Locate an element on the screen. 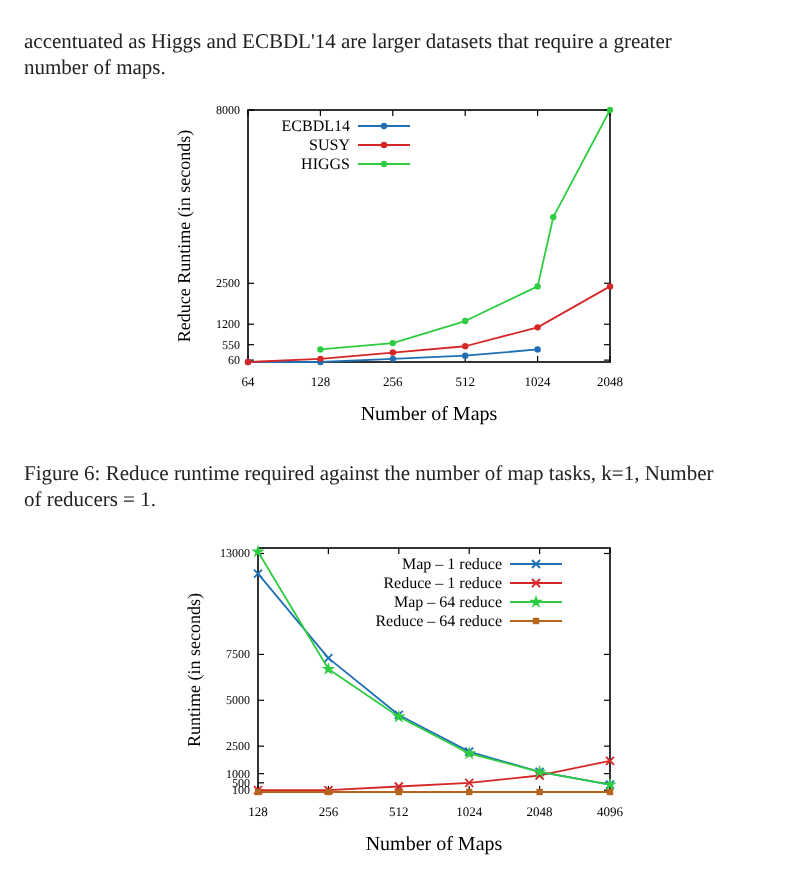 This screenshot has width=786, height=872. legend-label: Map – 1 reduce is located at coordinates (452, 564).